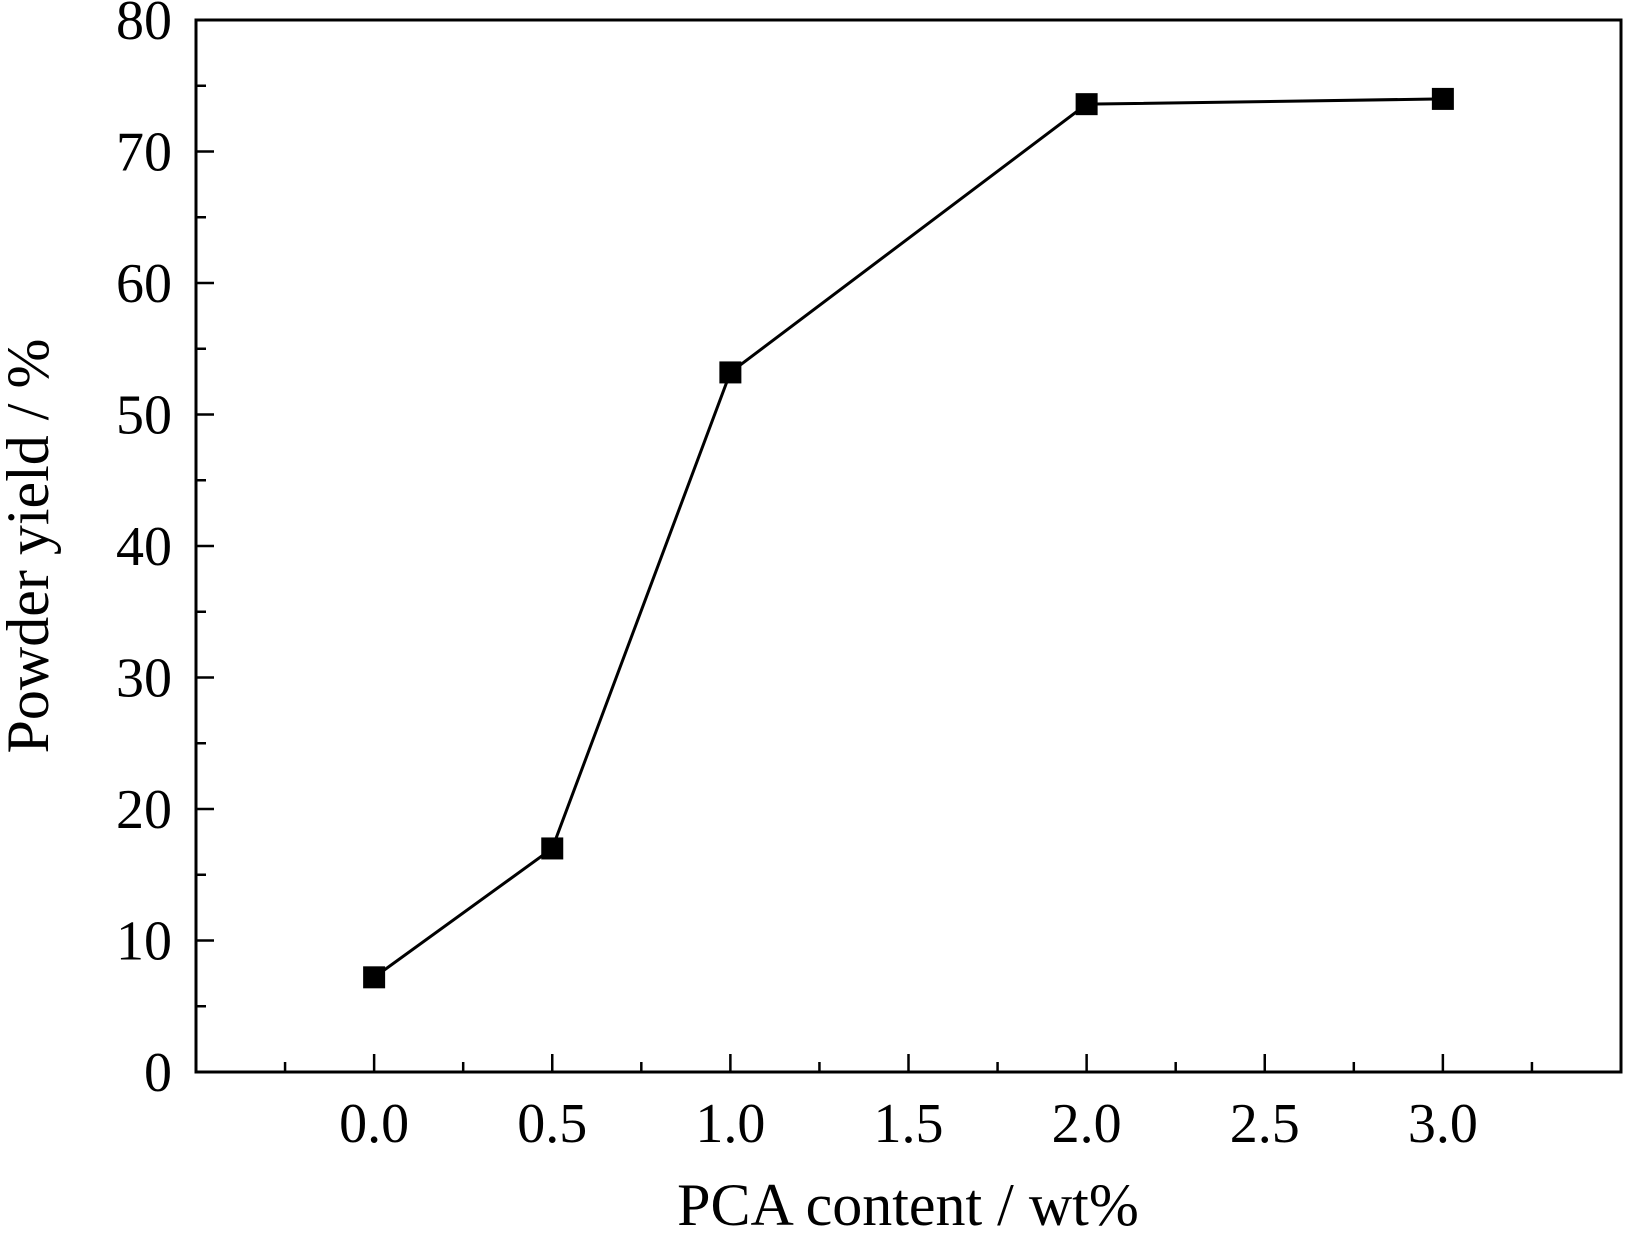  I want to click on x-axis-ticks: 0.0 0.5 1.0 1.5 2.0 2.5 3.0, so click(908, 1104).